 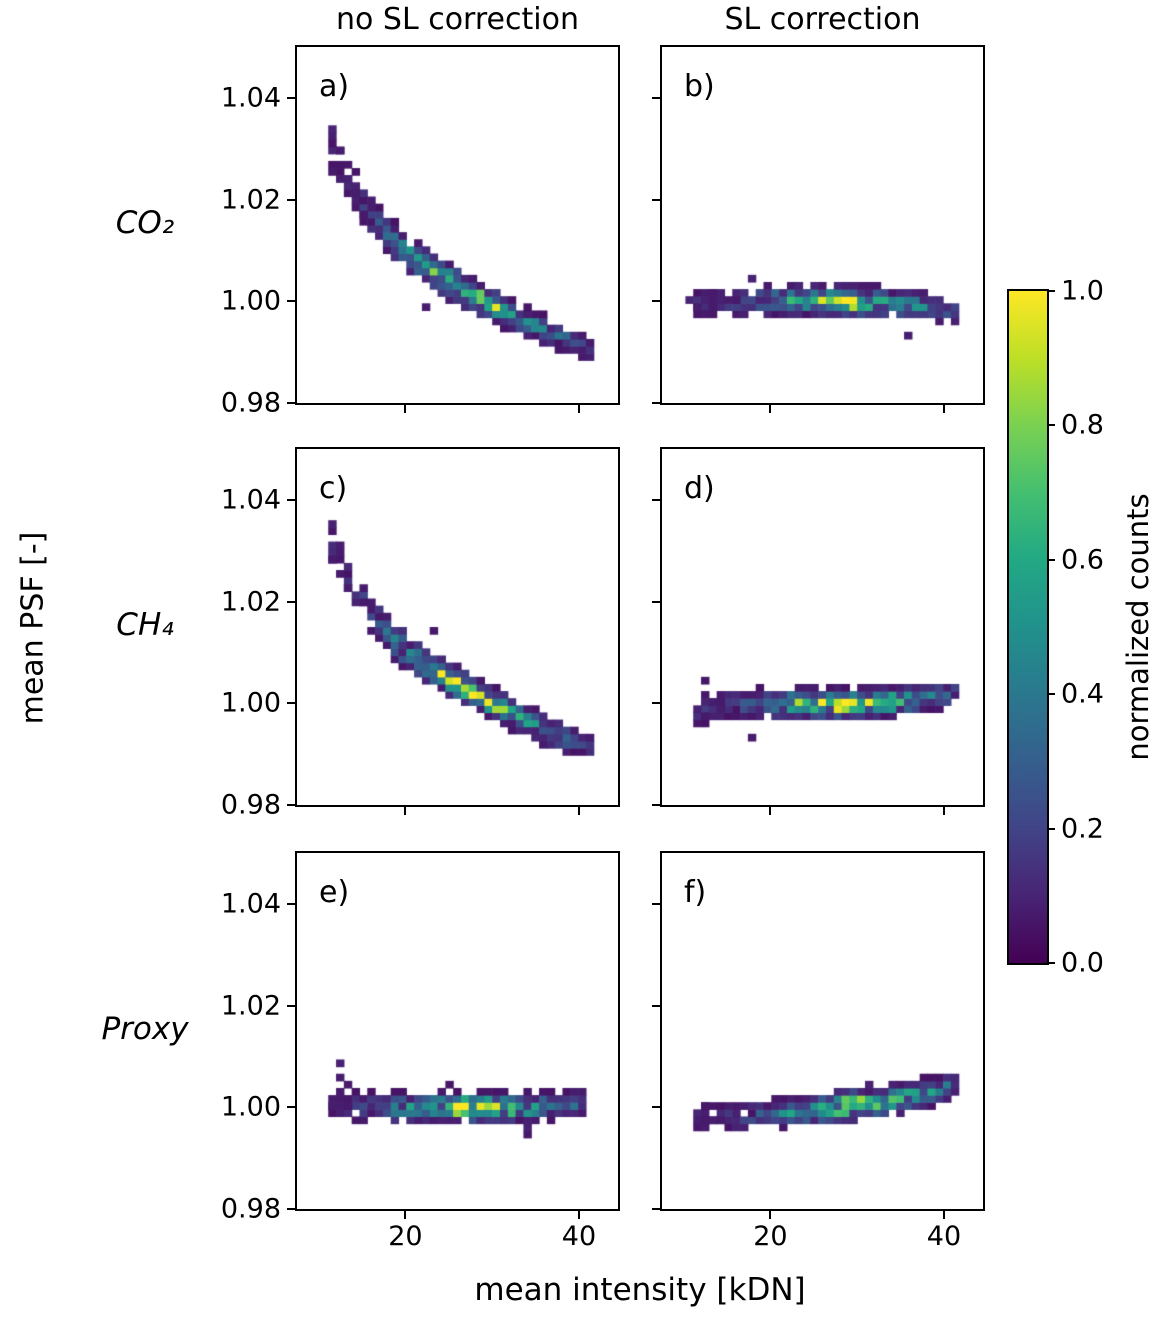 I want to click on panel-e-proxy-no-sl: e) 20 40 1.04 1.02 1.00 0.98, so click(x=420, y=1051).